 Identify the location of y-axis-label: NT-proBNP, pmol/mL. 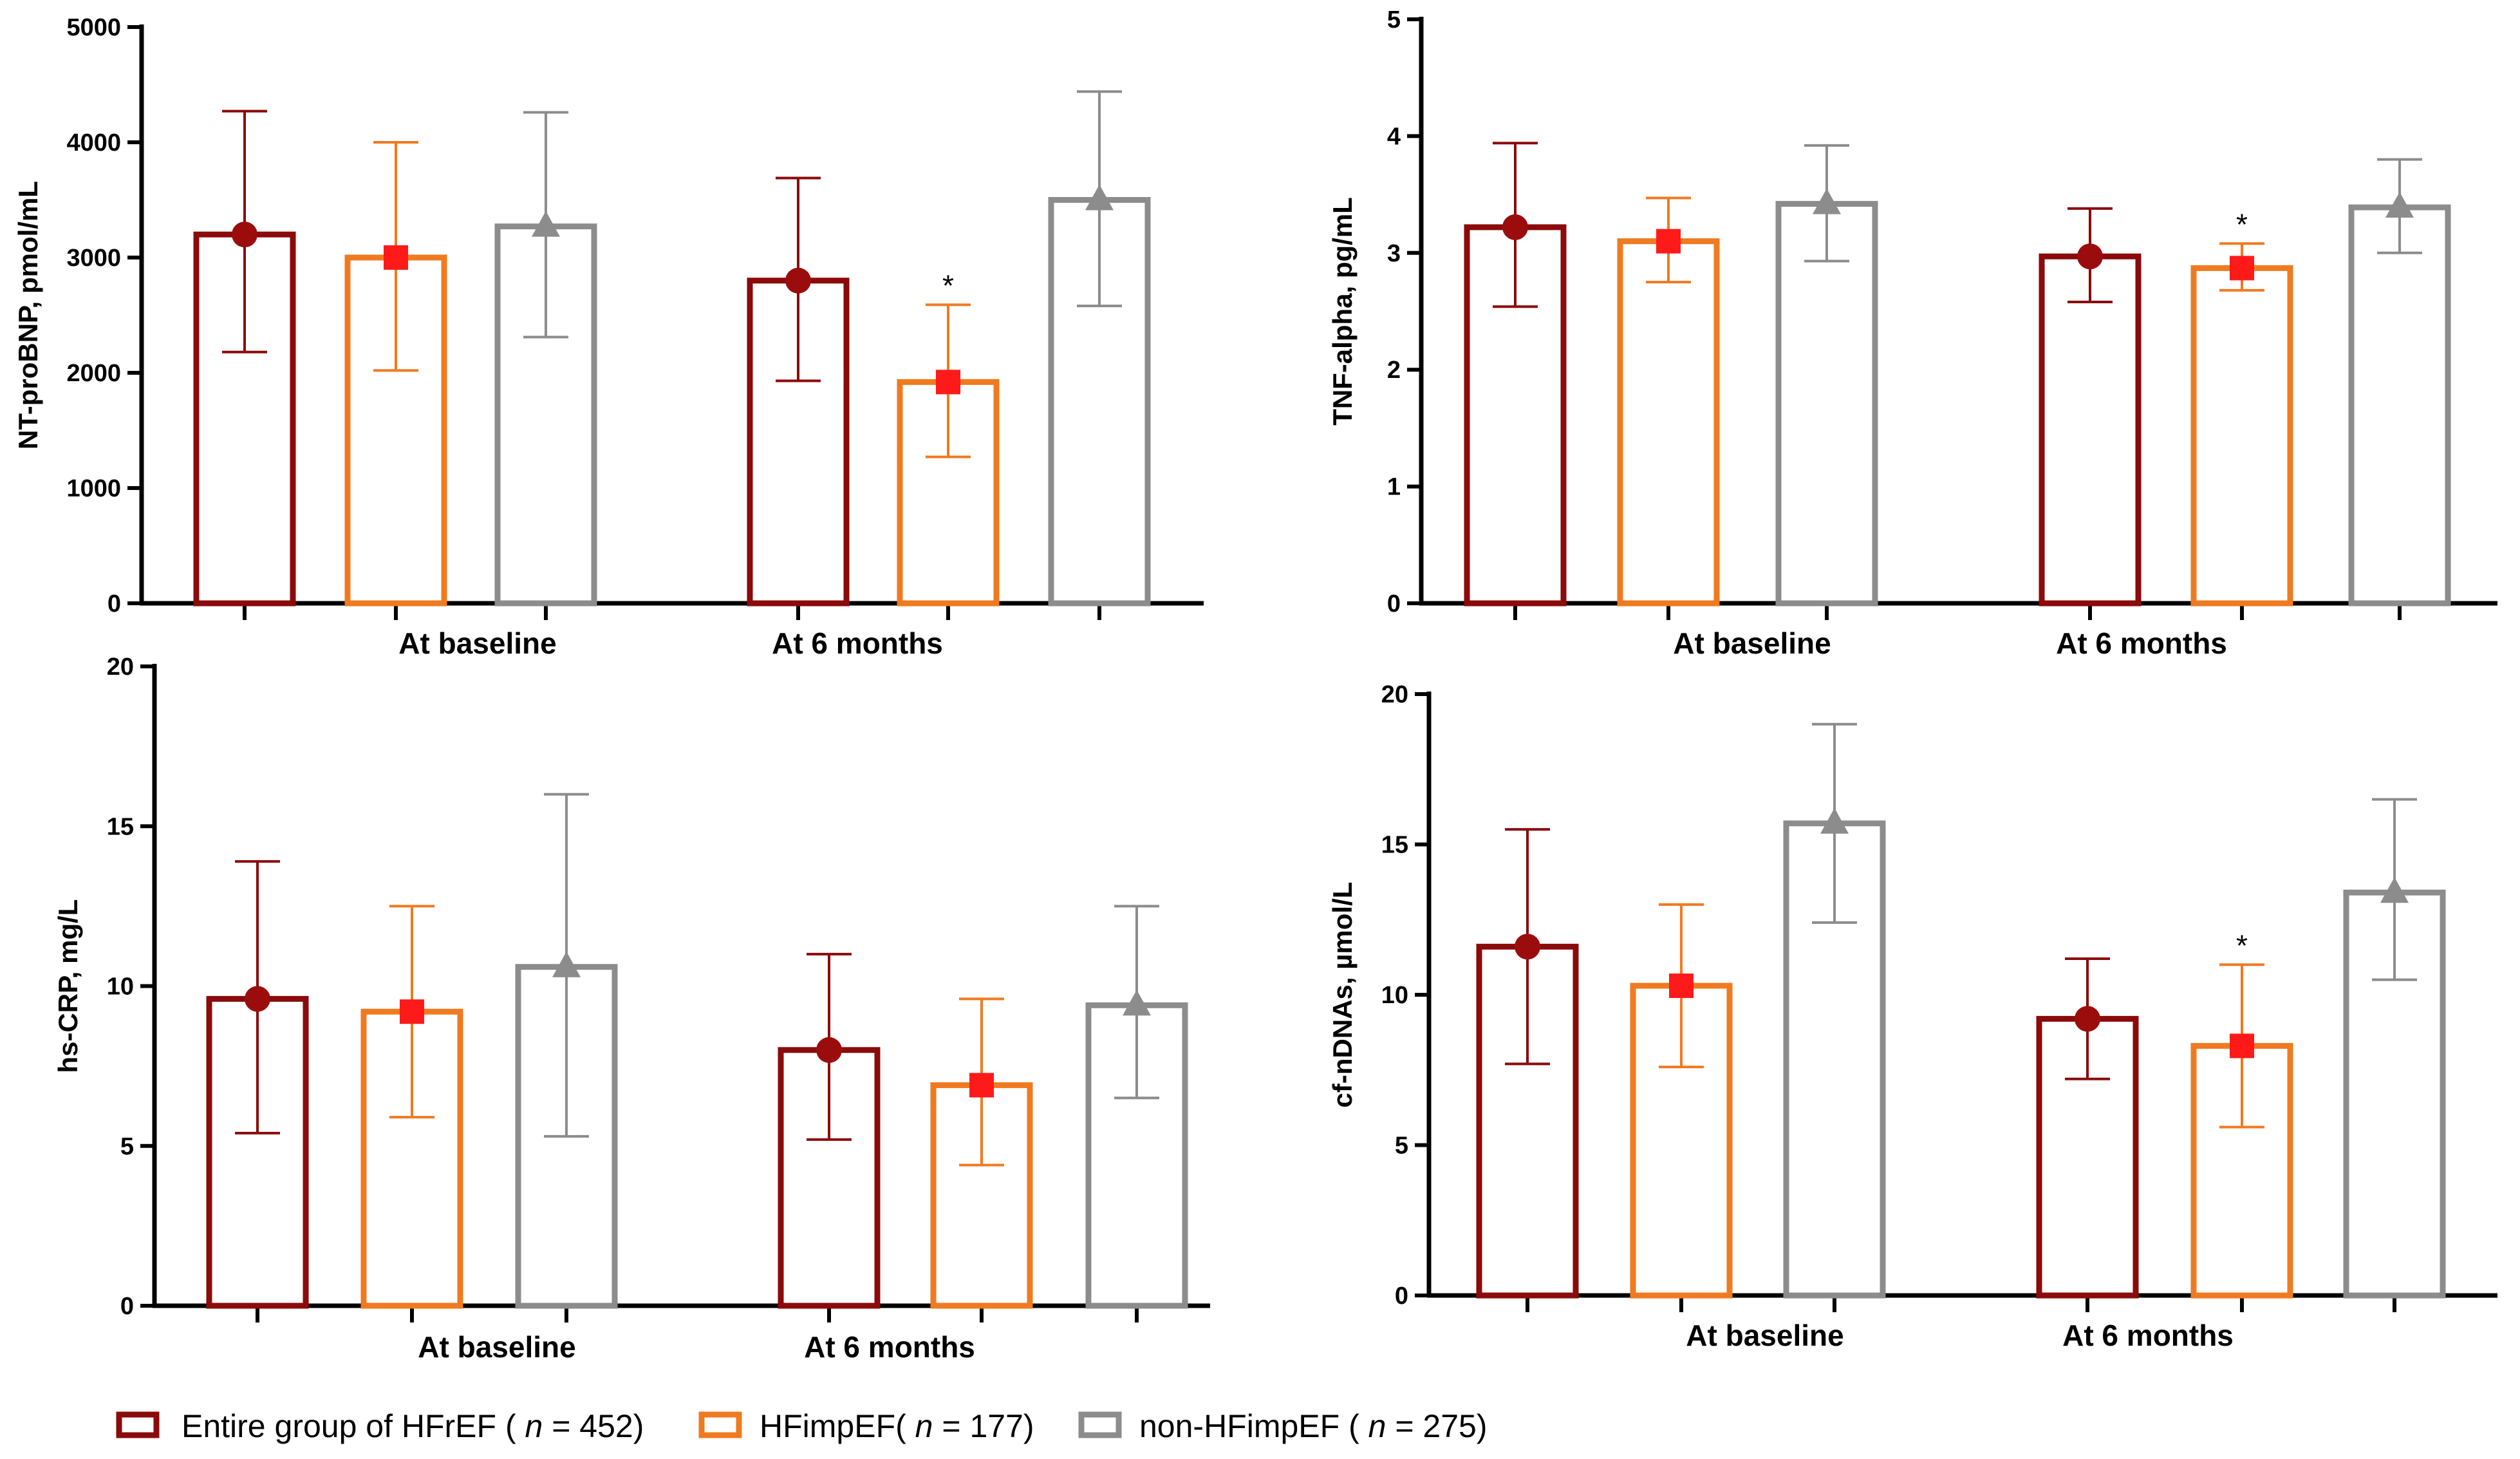
(28, 315).